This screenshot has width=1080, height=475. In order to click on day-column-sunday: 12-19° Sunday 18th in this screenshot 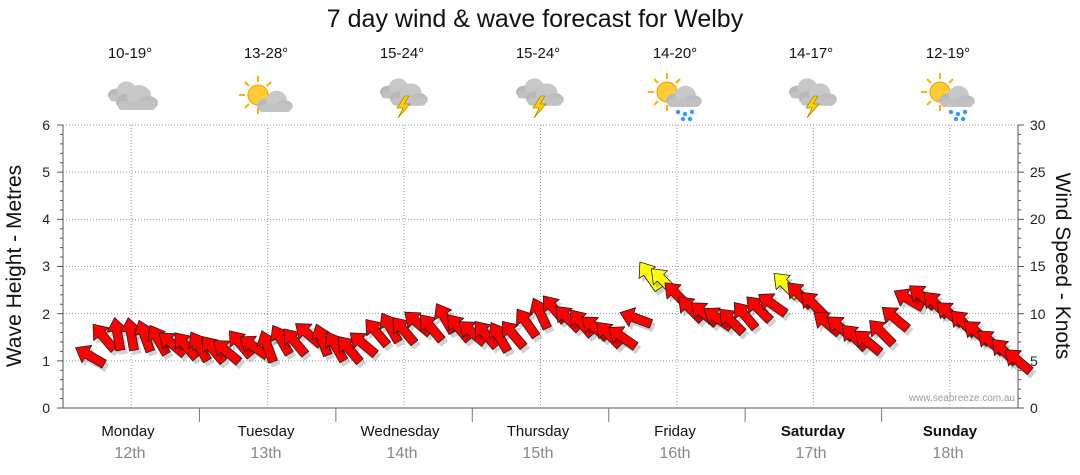, I will do `click(949, 253)`.